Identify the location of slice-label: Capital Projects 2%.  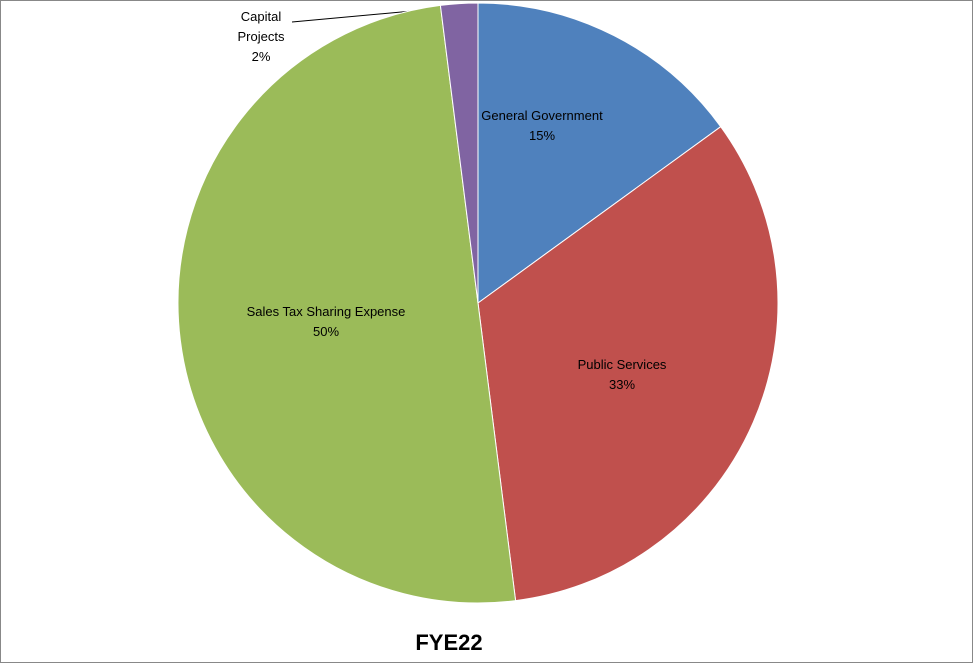
(261, 37).